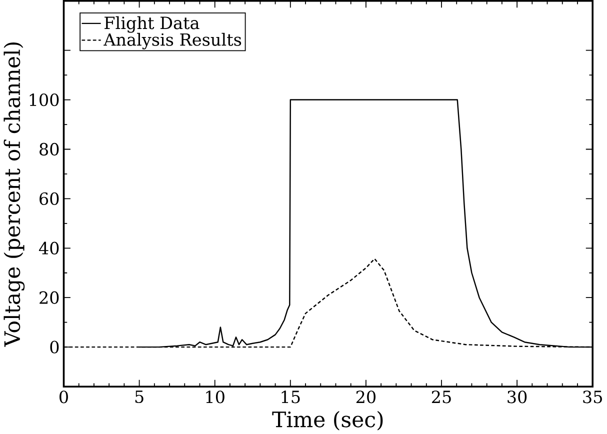 The image size is (607, 434). I want to click on x-tick-label: 0, so click(64, 397).